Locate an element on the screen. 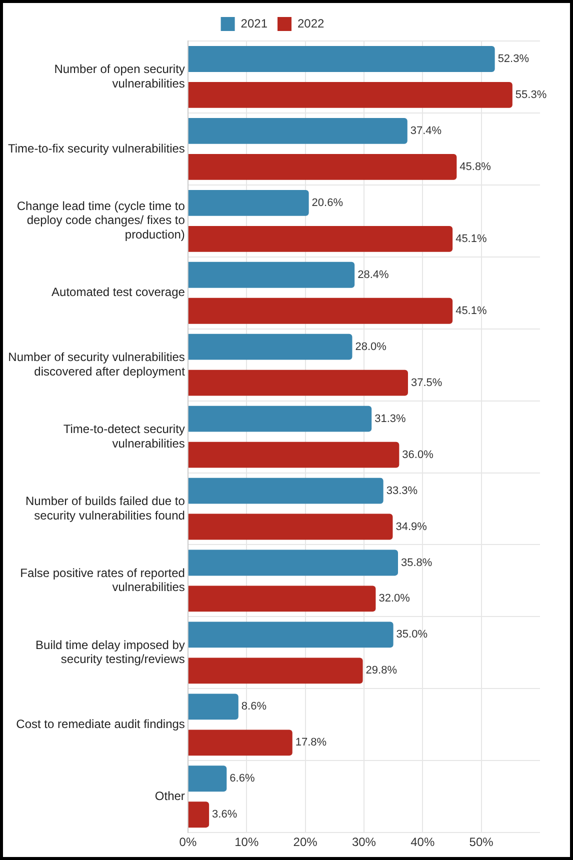 This screenshot has width=573, height=860. legend-label: 2021 is located at coordinates (254, 23).